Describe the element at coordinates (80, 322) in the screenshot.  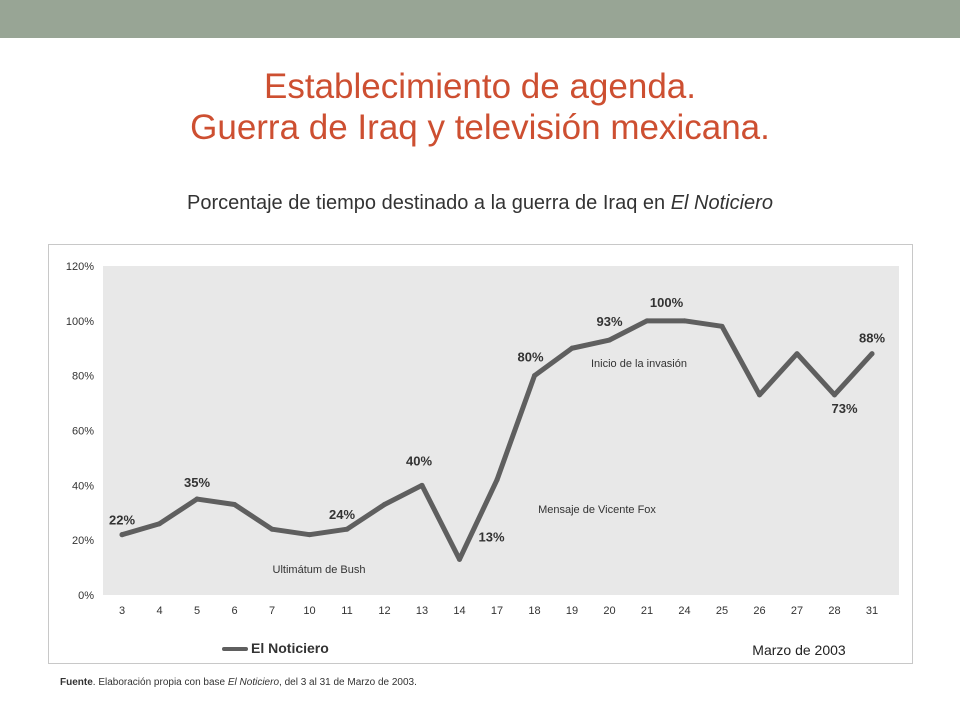
I see `y-tick-label: 100%` at that location.